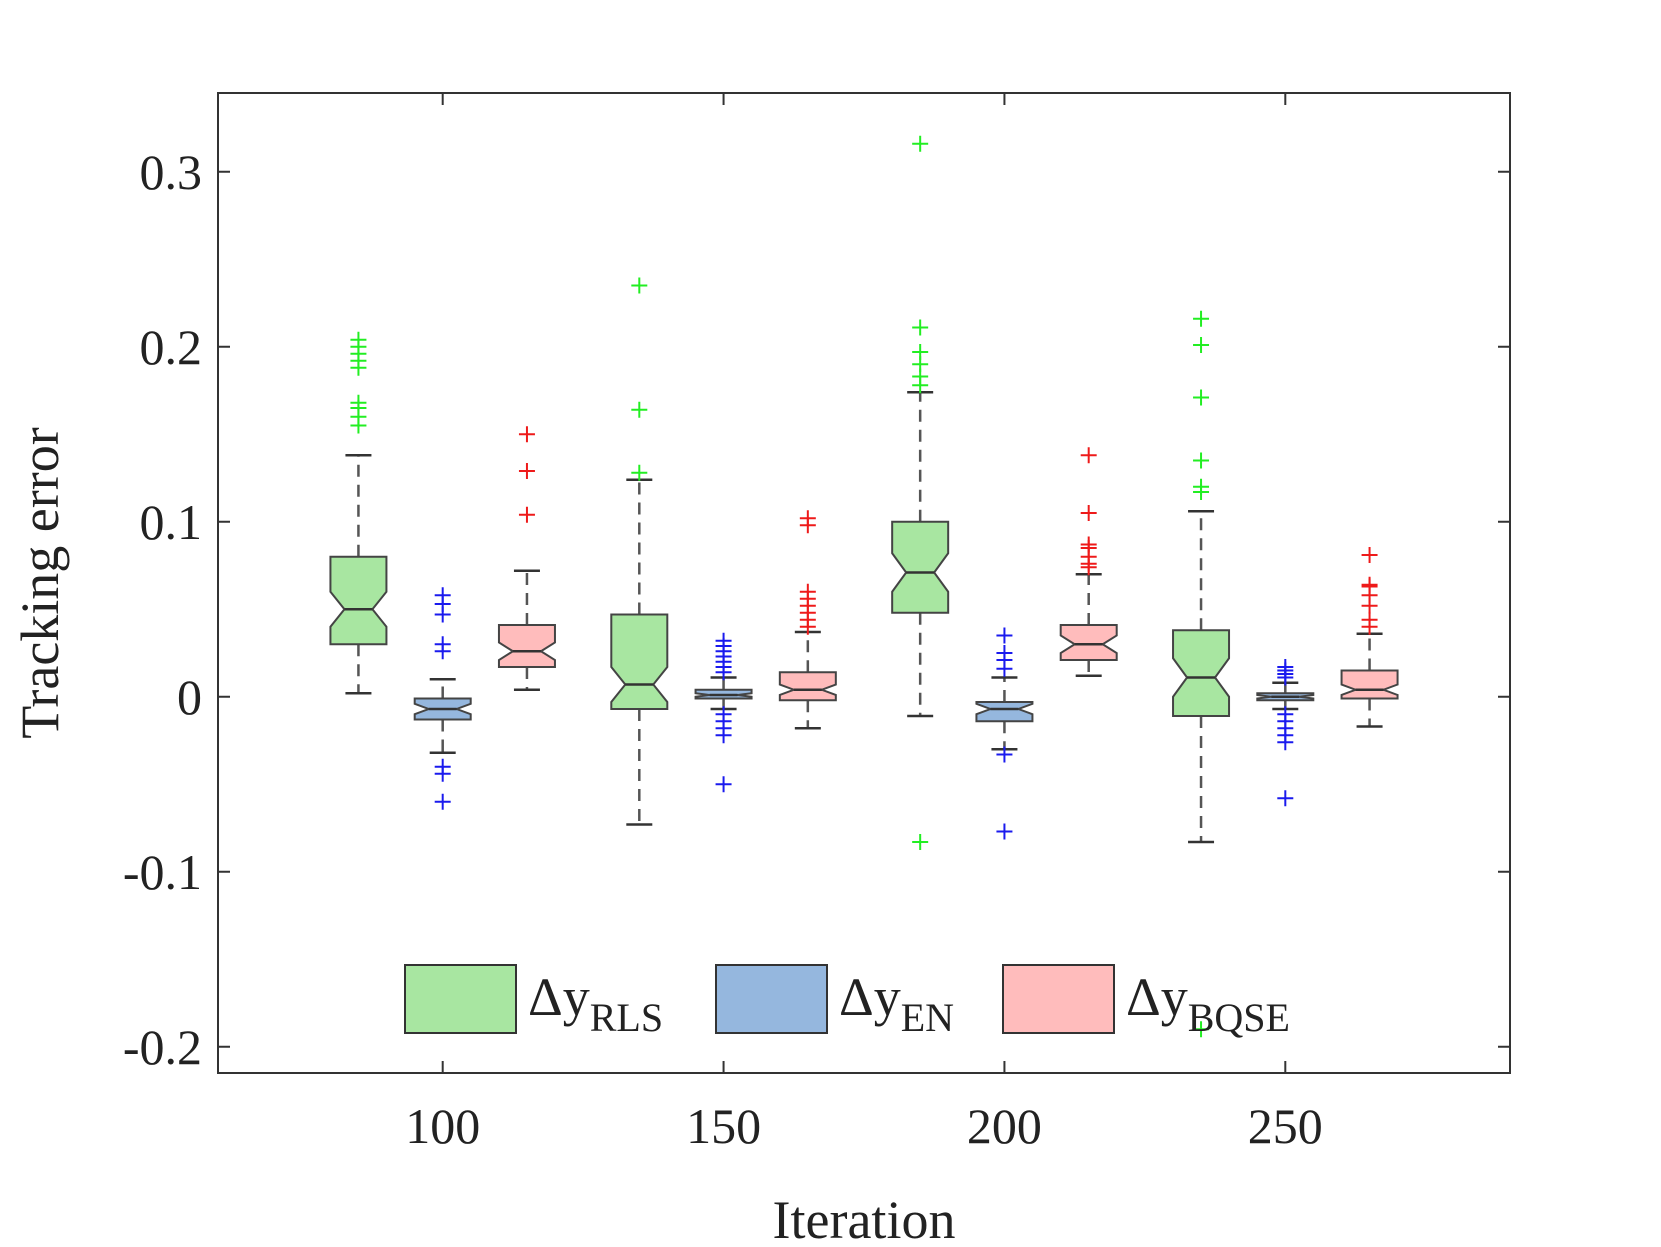 The image size is (1661, 1247). Describe the element at coordinates (1285, 1126) in the screenshot. I see `x-tick-label: 250` at that location.